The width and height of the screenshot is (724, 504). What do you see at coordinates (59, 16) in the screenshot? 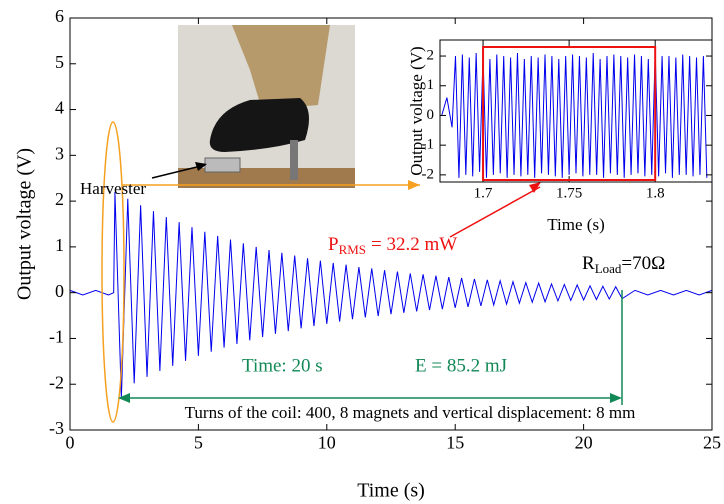
I see `y-tick-label: 6` at bounding box center [59, 16].